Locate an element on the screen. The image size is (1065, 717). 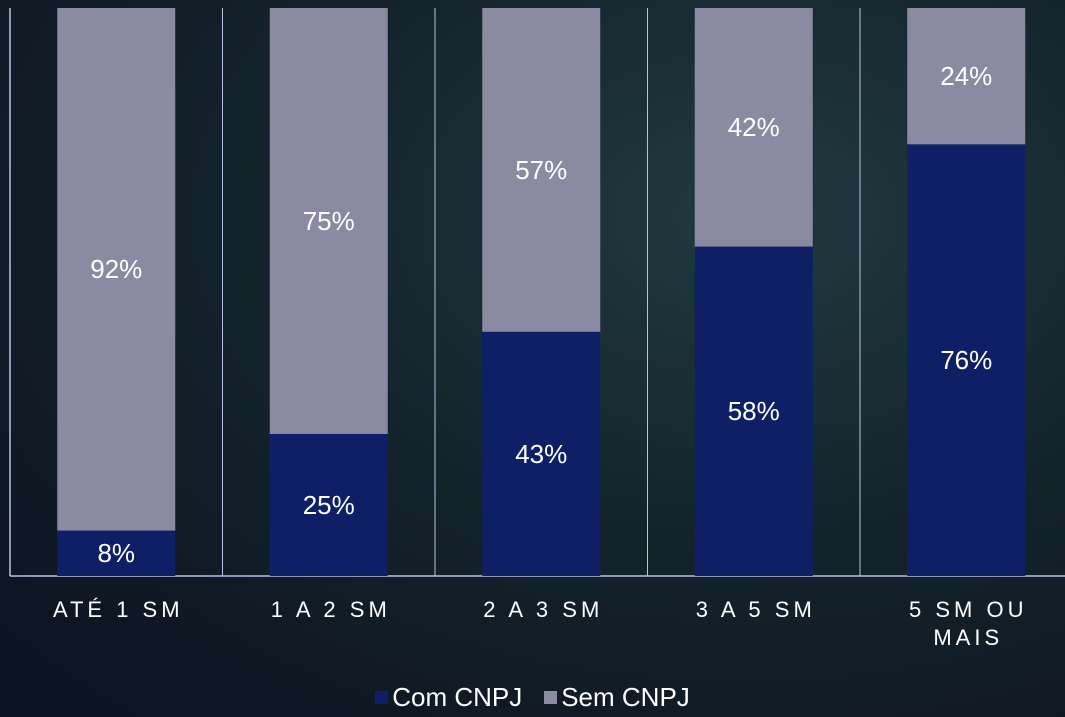
x-tick-label: 3 A 5 SM is located at coordinates (755, 609).